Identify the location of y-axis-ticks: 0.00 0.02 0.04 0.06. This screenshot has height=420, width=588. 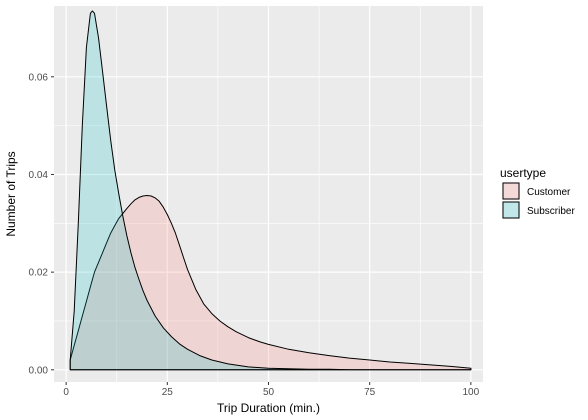
(41, 224).